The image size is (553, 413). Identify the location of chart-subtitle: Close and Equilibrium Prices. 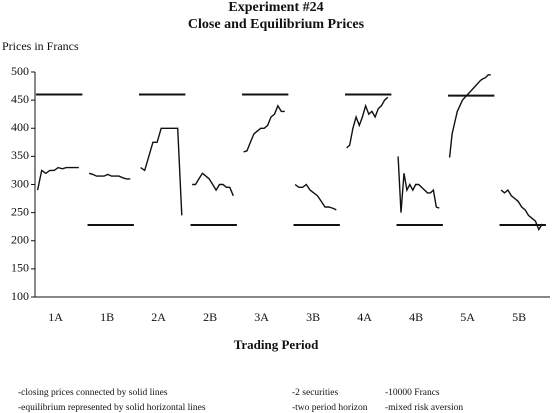
(276, 24).